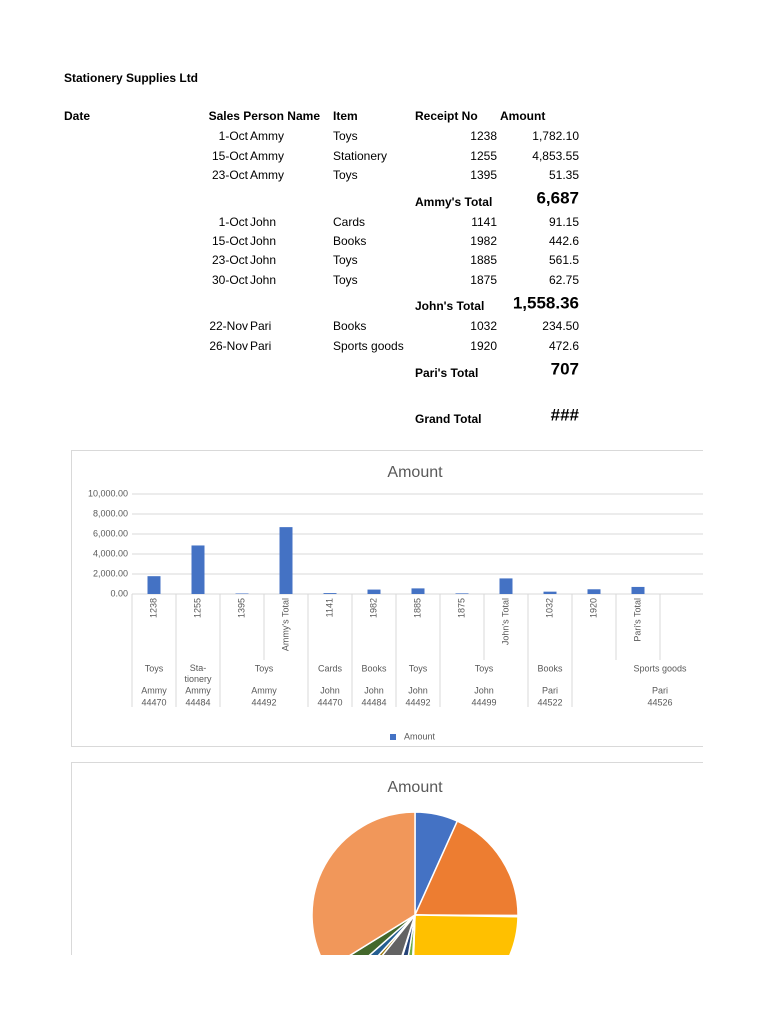 The image size is (768, 1024). What do you see at coordinates (483, 280) in the screenshot?
I see `cell: 1875` at bounding box center [483, 280].